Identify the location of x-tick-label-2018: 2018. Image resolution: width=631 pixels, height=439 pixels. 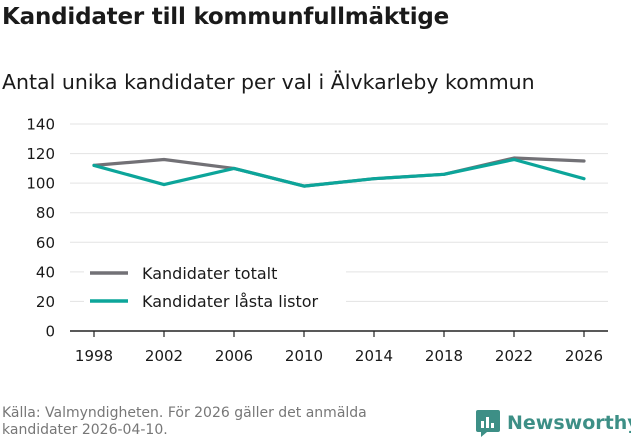
(444, 356).